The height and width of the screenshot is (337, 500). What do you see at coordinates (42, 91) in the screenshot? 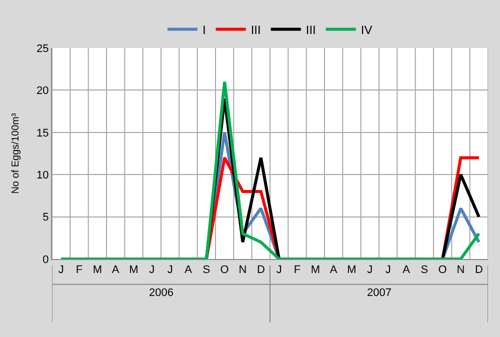
I see `y-tick-label: 20` at bounding box center [42, 91].